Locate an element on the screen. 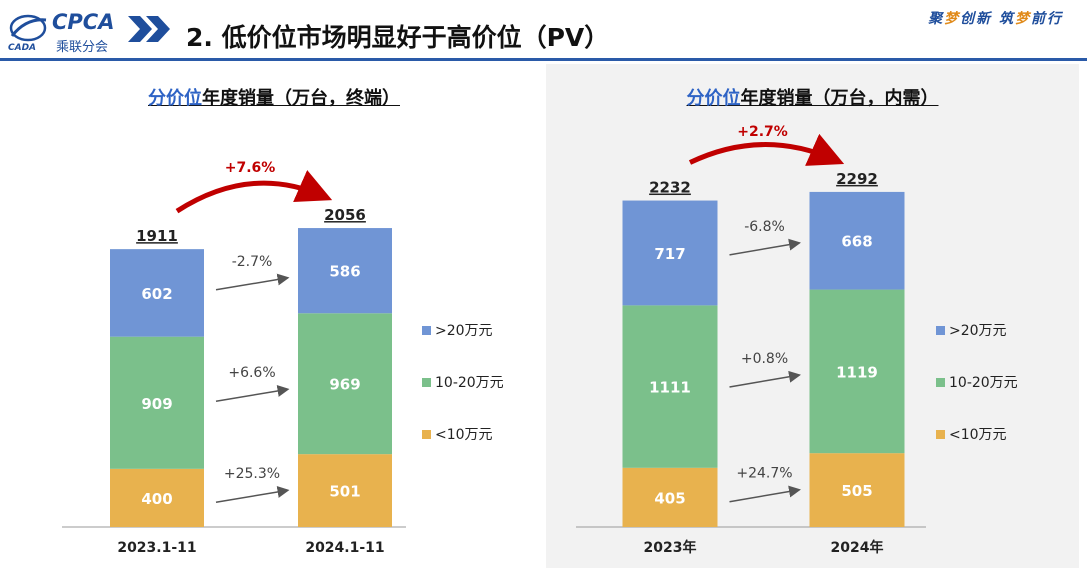  chart-title-rest: 年度销量（万台，内需） is located at coordinates (839, 98).